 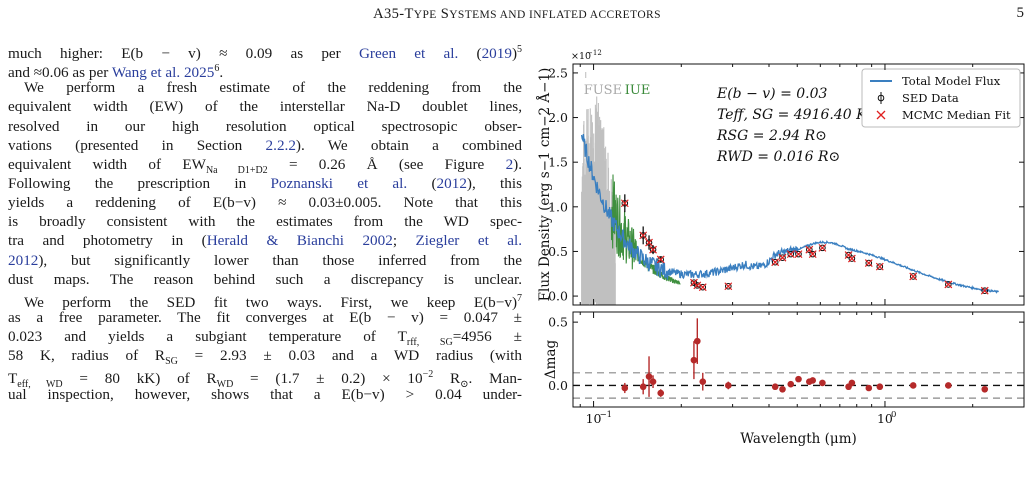 I want to click on footnote-marker: 7, so click(x=519, y=298).